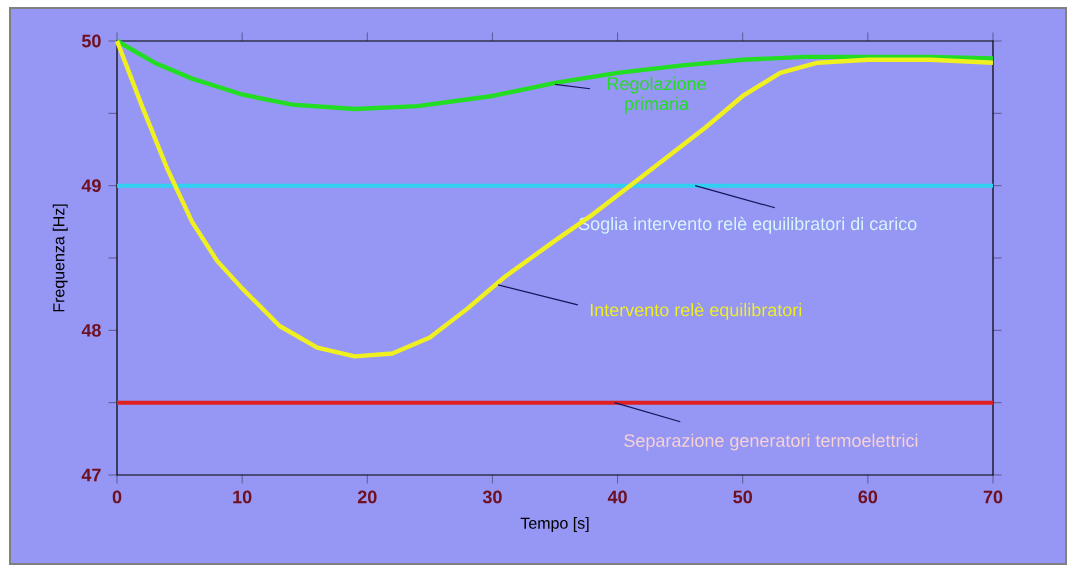 This screenshot has width=1080, height=572. What do you see at coordinates (656, 95) in the screenshot?
I see `series-label: Regolazione primaria` at bounding box center [656, 95].